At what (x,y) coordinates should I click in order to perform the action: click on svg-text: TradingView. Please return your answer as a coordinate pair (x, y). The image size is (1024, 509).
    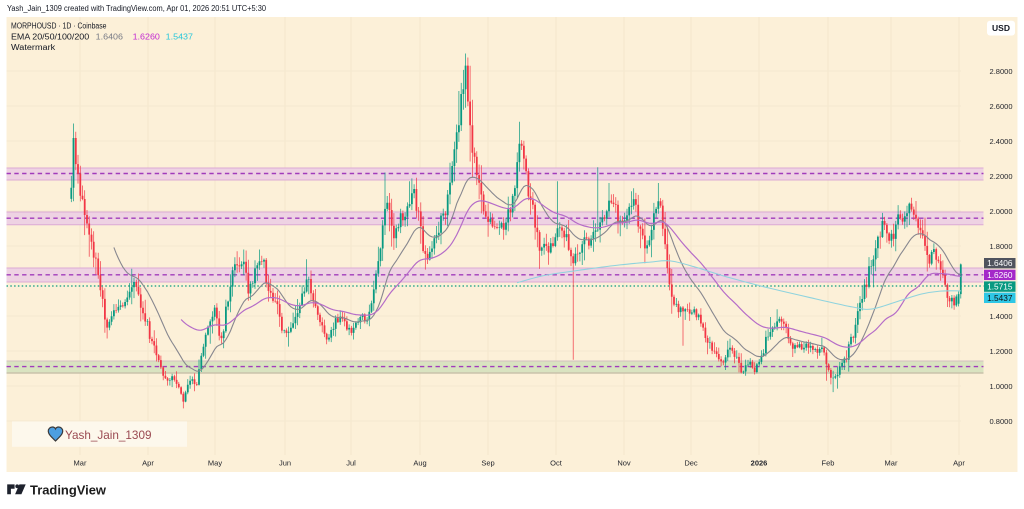
    Looking at the image, I should click on (68, 489).